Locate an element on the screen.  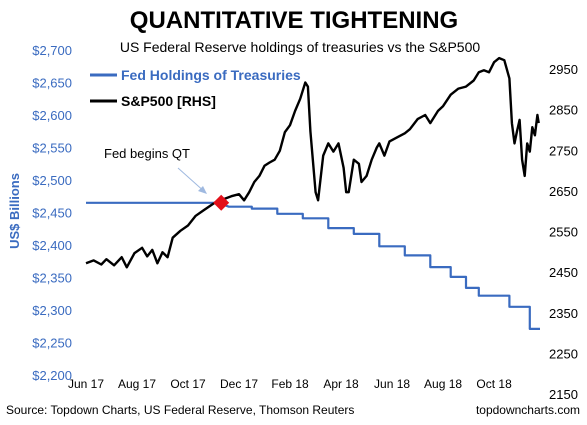
left-tick-label: $2,550 is located at coordinates (52, 148).